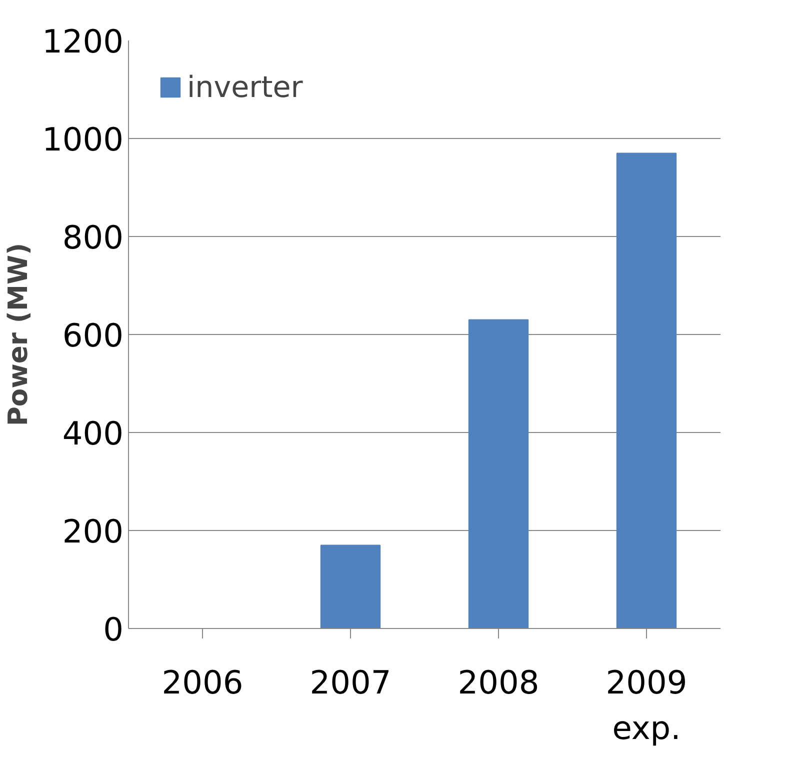  What do you see at coordinates (113, 629) in the screenshot?
I see `y-tick-label: 0` at bounding box center [113, 629].